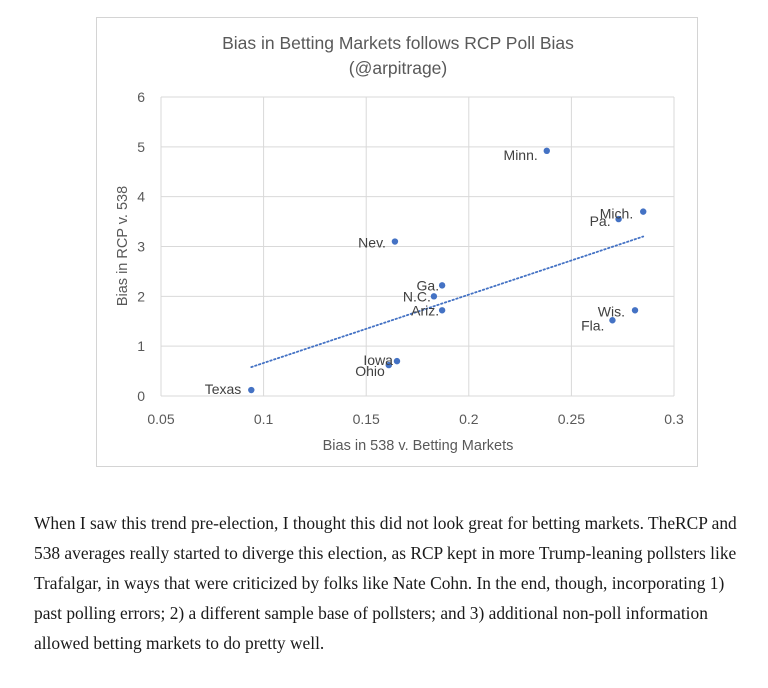 The image size is (768, 688). I want to click on x-tick-label: 0.2, so click(469, 419).